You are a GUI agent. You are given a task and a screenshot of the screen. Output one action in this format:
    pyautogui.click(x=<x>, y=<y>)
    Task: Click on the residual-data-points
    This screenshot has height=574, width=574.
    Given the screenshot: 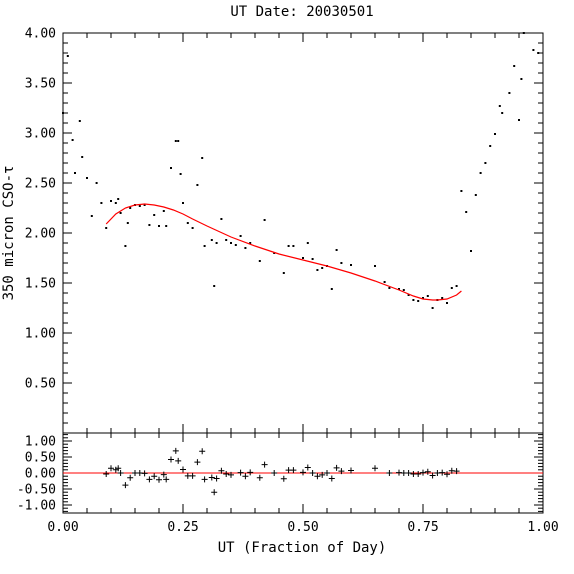 What is the action you would take?
    pyautogui.click(x=281, y=471)
    